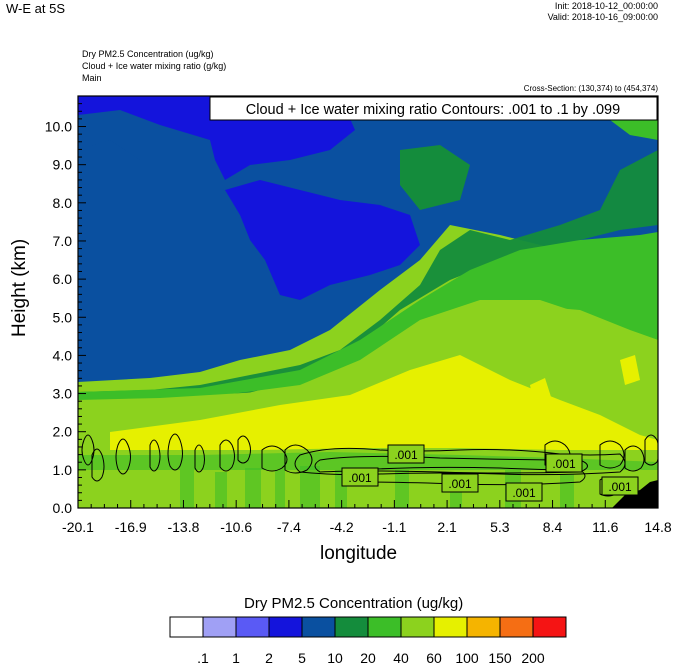 The height and width of the screenshot is (667, 674). Describe the element at coordinates (236, 658) in the screenshot. I see `colorbar-label: 1` at that location.